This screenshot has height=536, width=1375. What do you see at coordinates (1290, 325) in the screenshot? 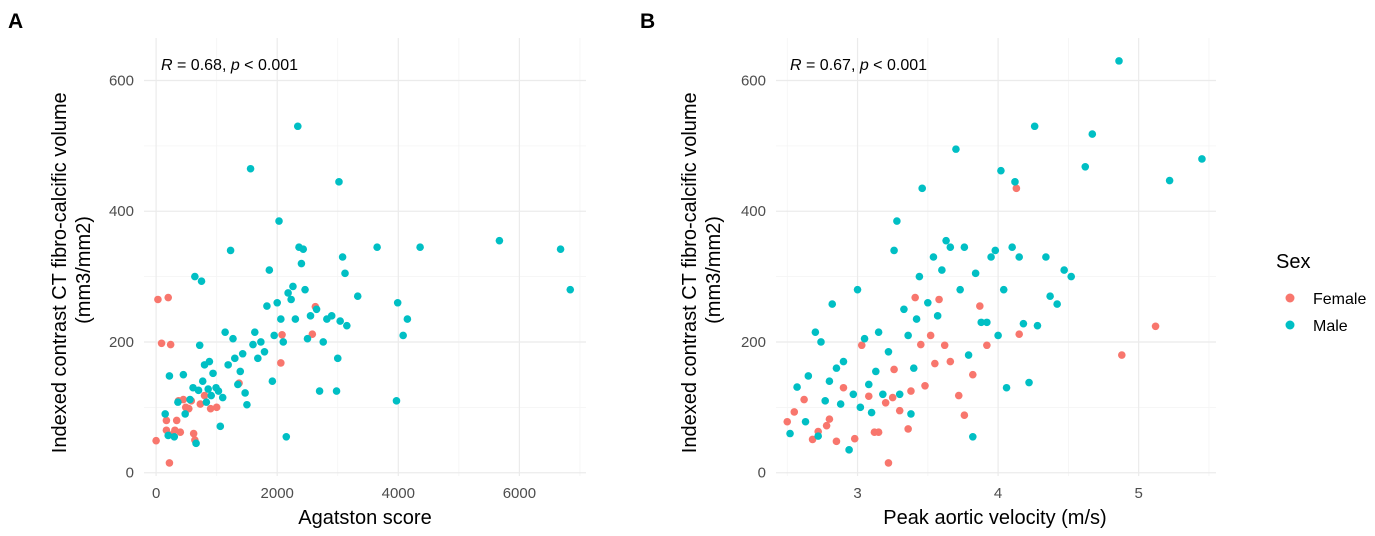
I see `legend-key-male` at bounding box center [1290, 325].